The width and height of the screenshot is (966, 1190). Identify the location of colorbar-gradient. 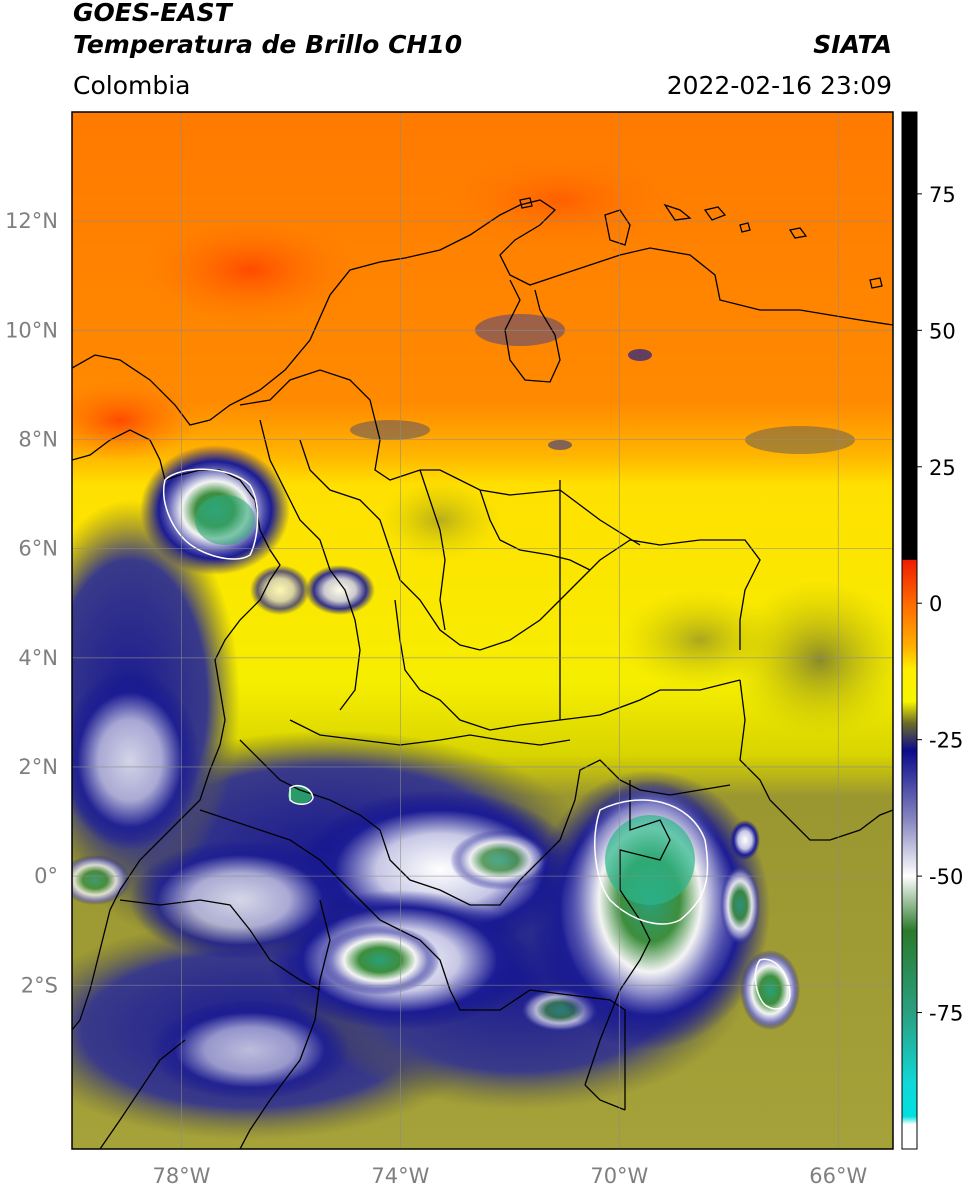
(909, 630).